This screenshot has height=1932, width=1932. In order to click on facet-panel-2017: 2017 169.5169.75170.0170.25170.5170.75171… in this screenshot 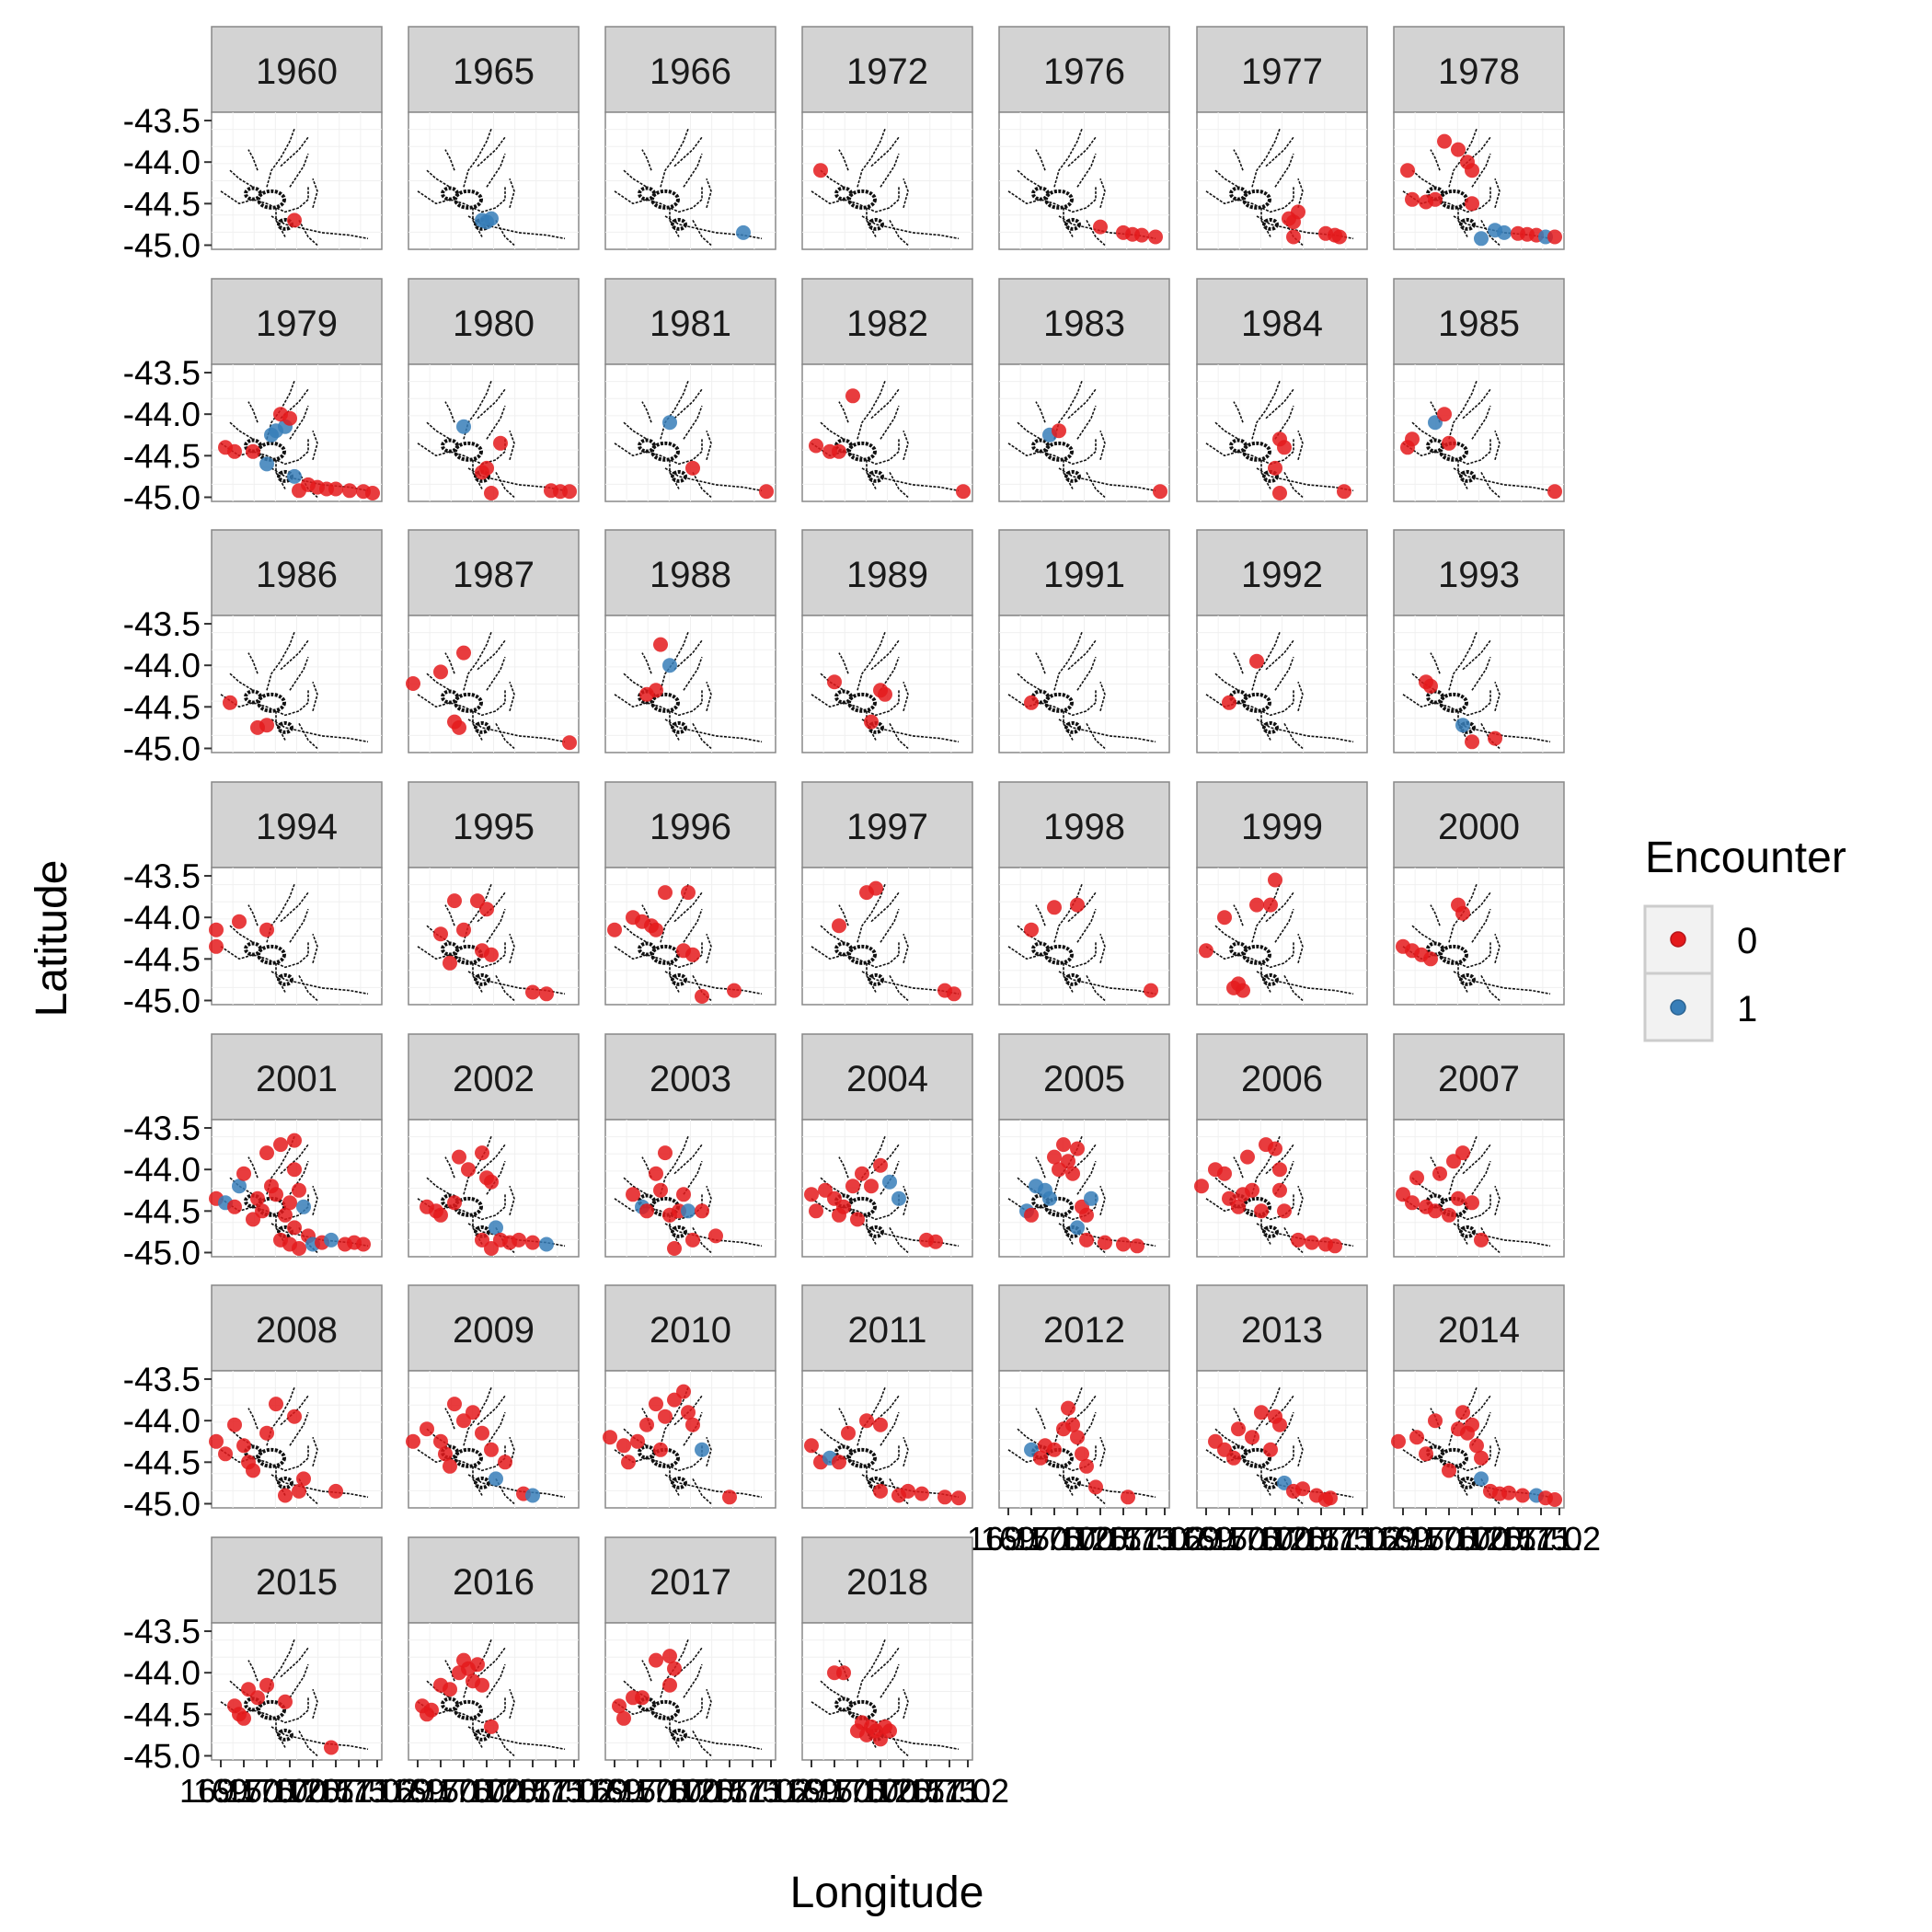, I will do `click(692, 1673)`.